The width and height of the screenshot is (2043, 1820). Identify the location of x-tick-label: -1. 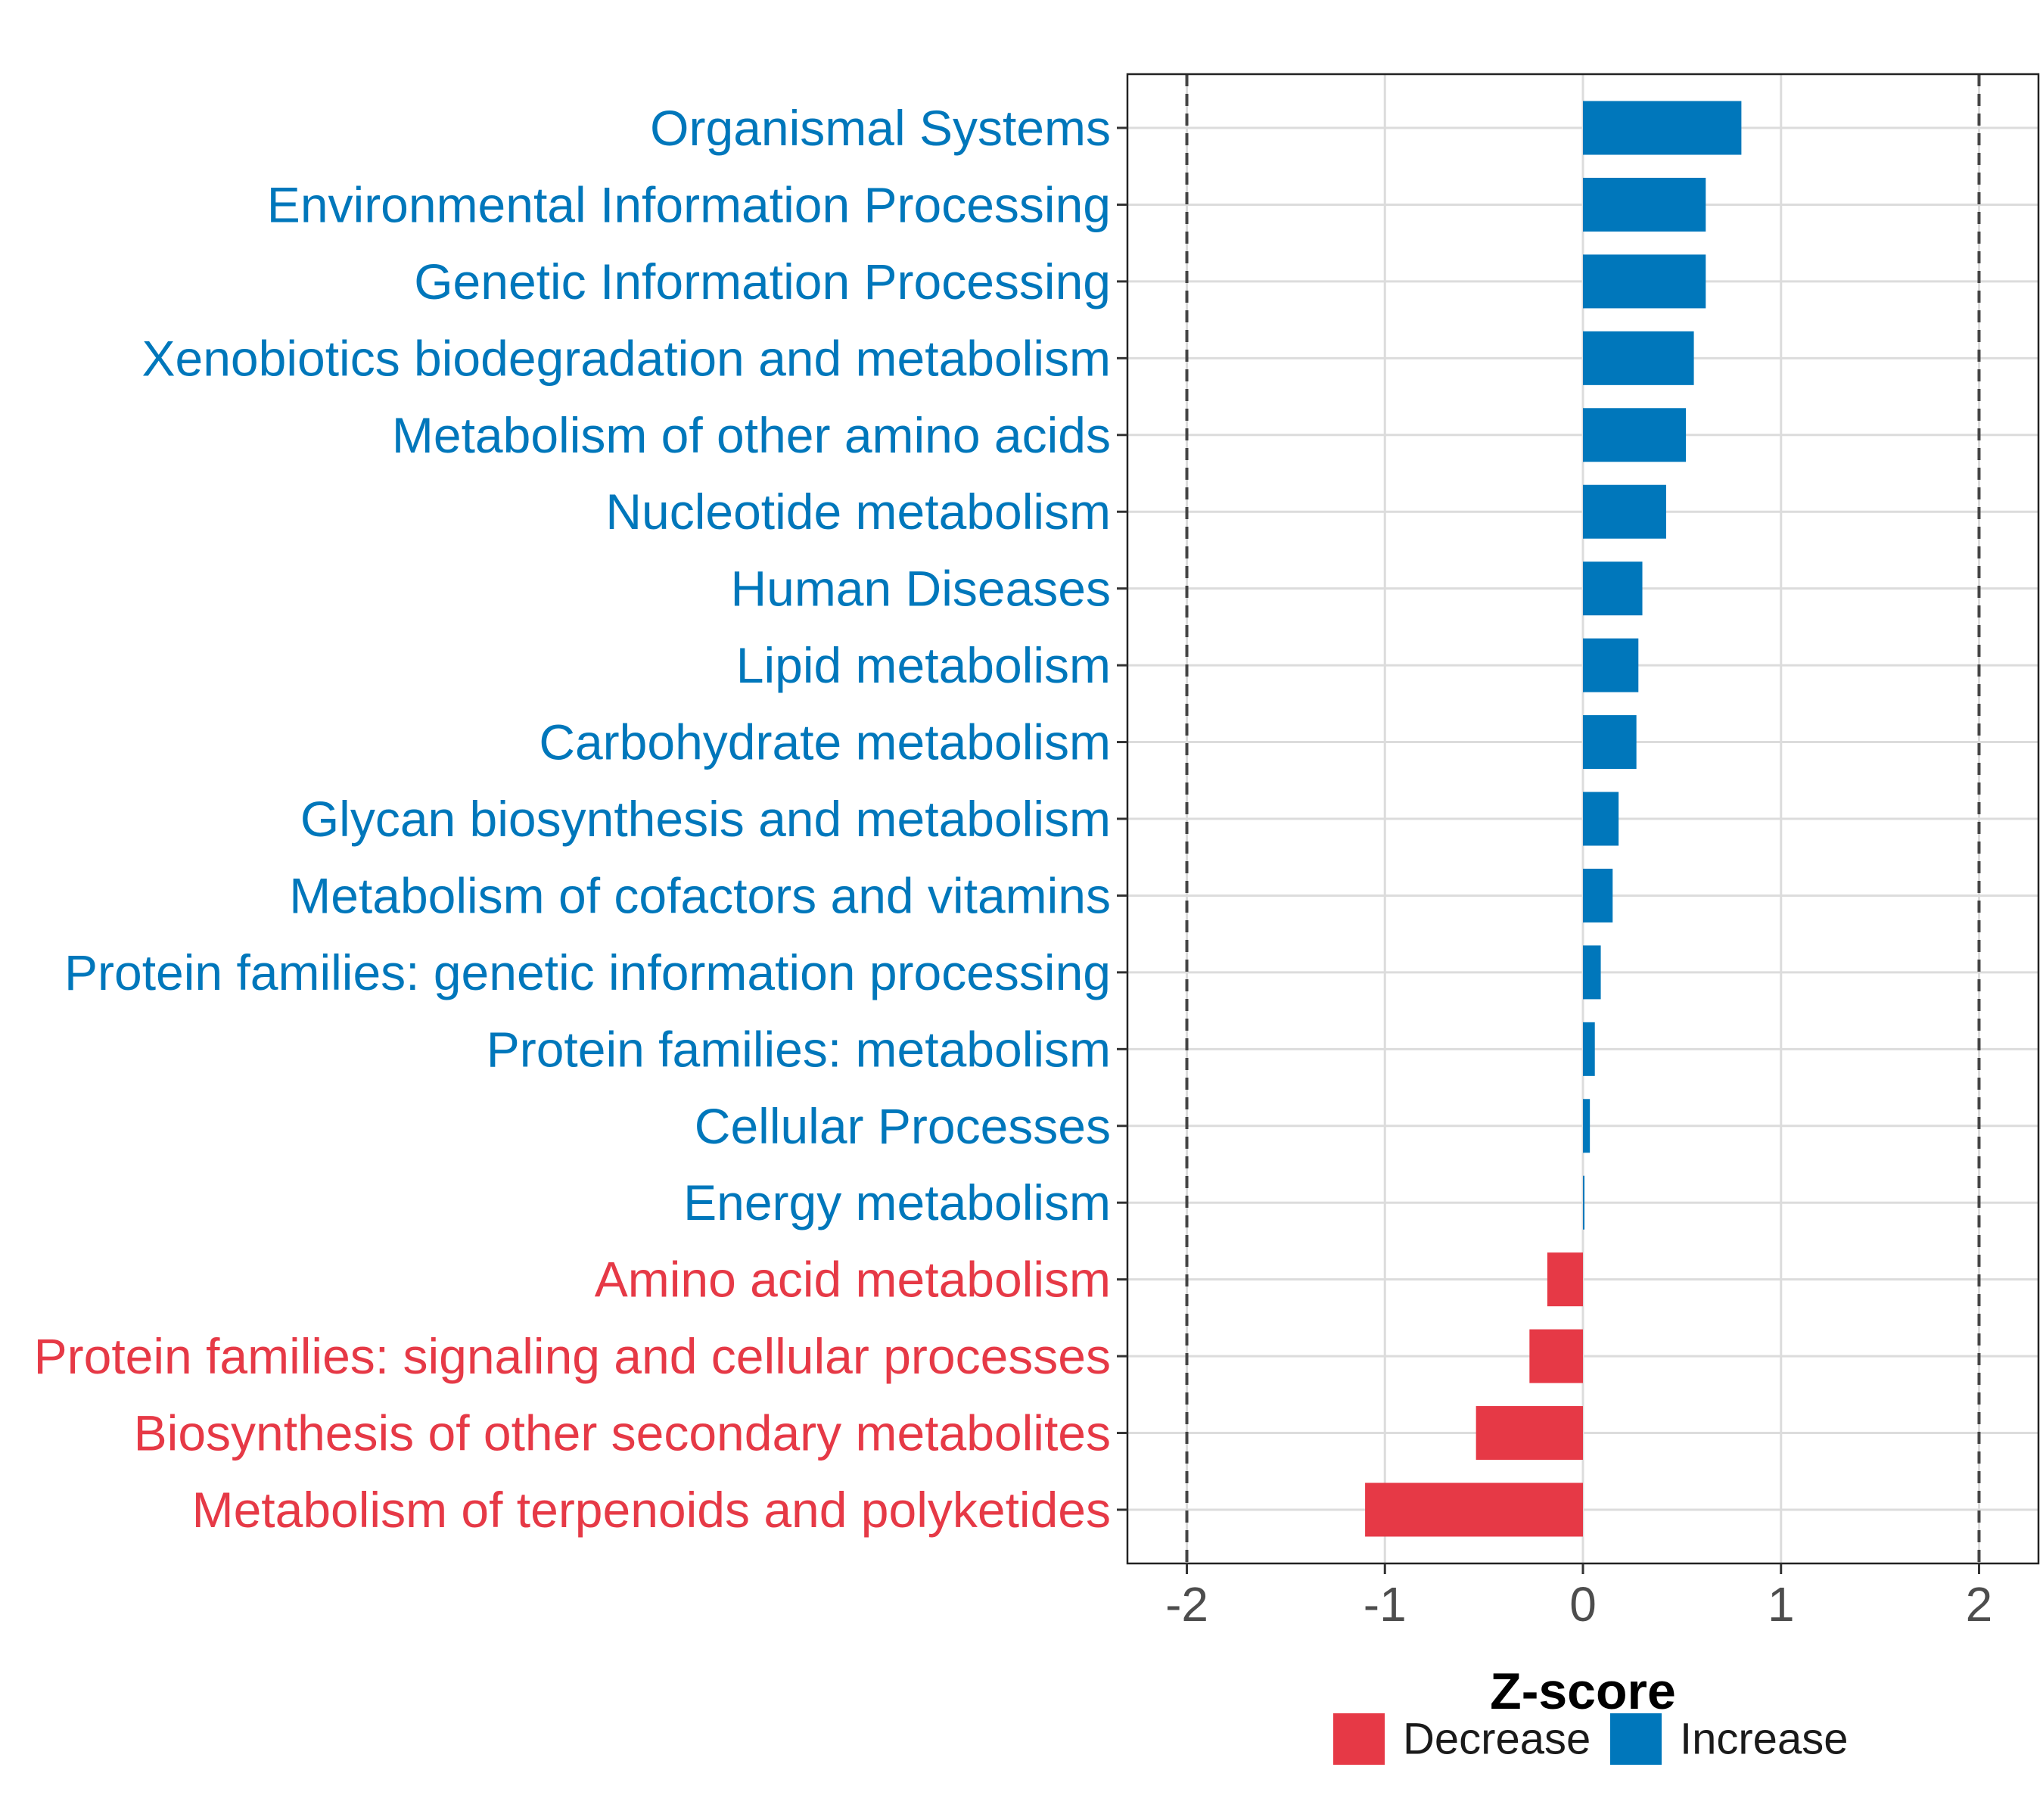
(1386, 1604).